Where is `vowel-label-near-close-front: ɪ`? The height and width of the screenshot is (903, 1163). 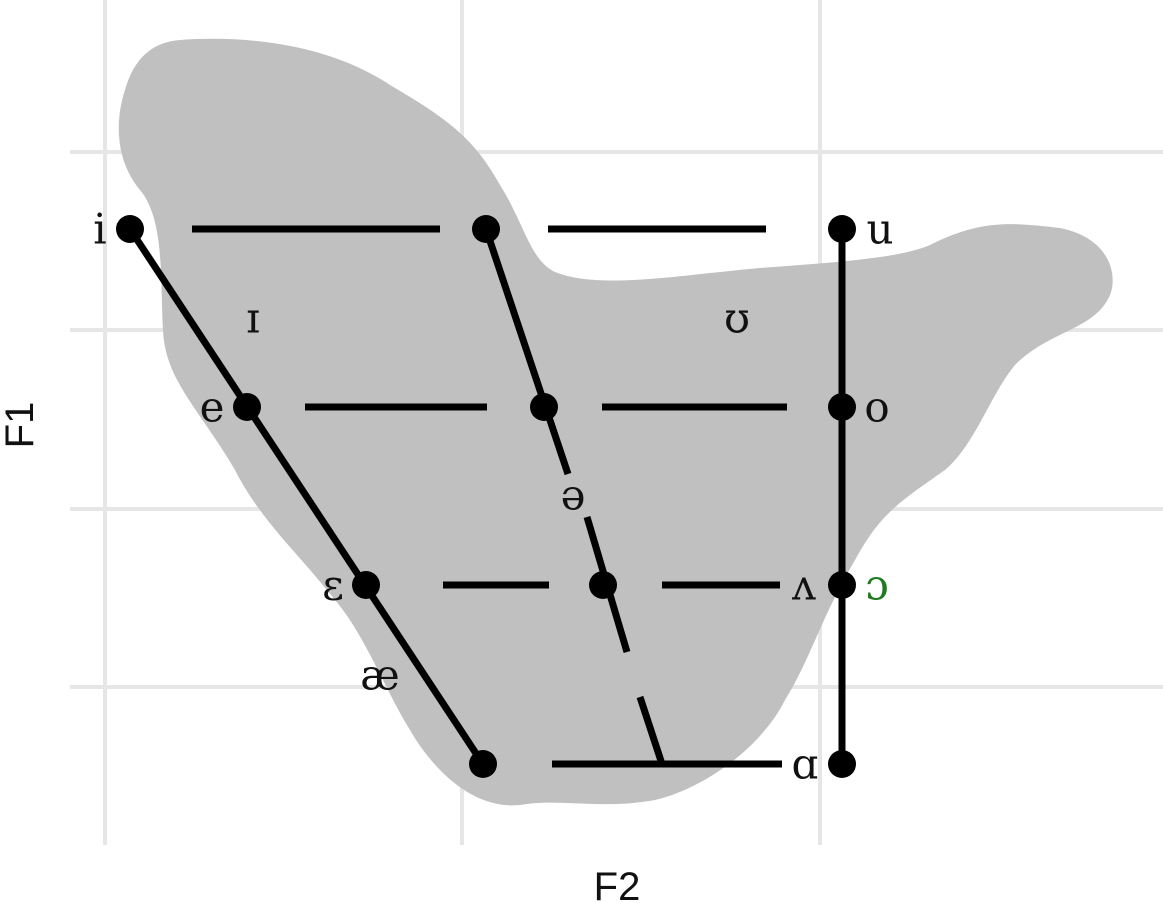
vowel-label-near-close-front: ɪ is located at coordinates (252, 318).